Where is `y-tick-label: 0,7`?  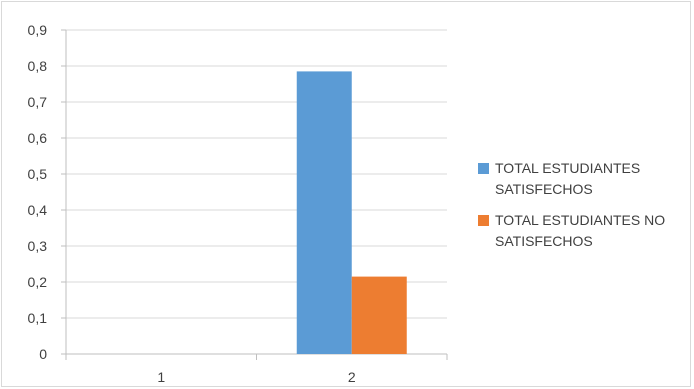 y-tick-label: 0,7 is located at coordinates (38, 102).